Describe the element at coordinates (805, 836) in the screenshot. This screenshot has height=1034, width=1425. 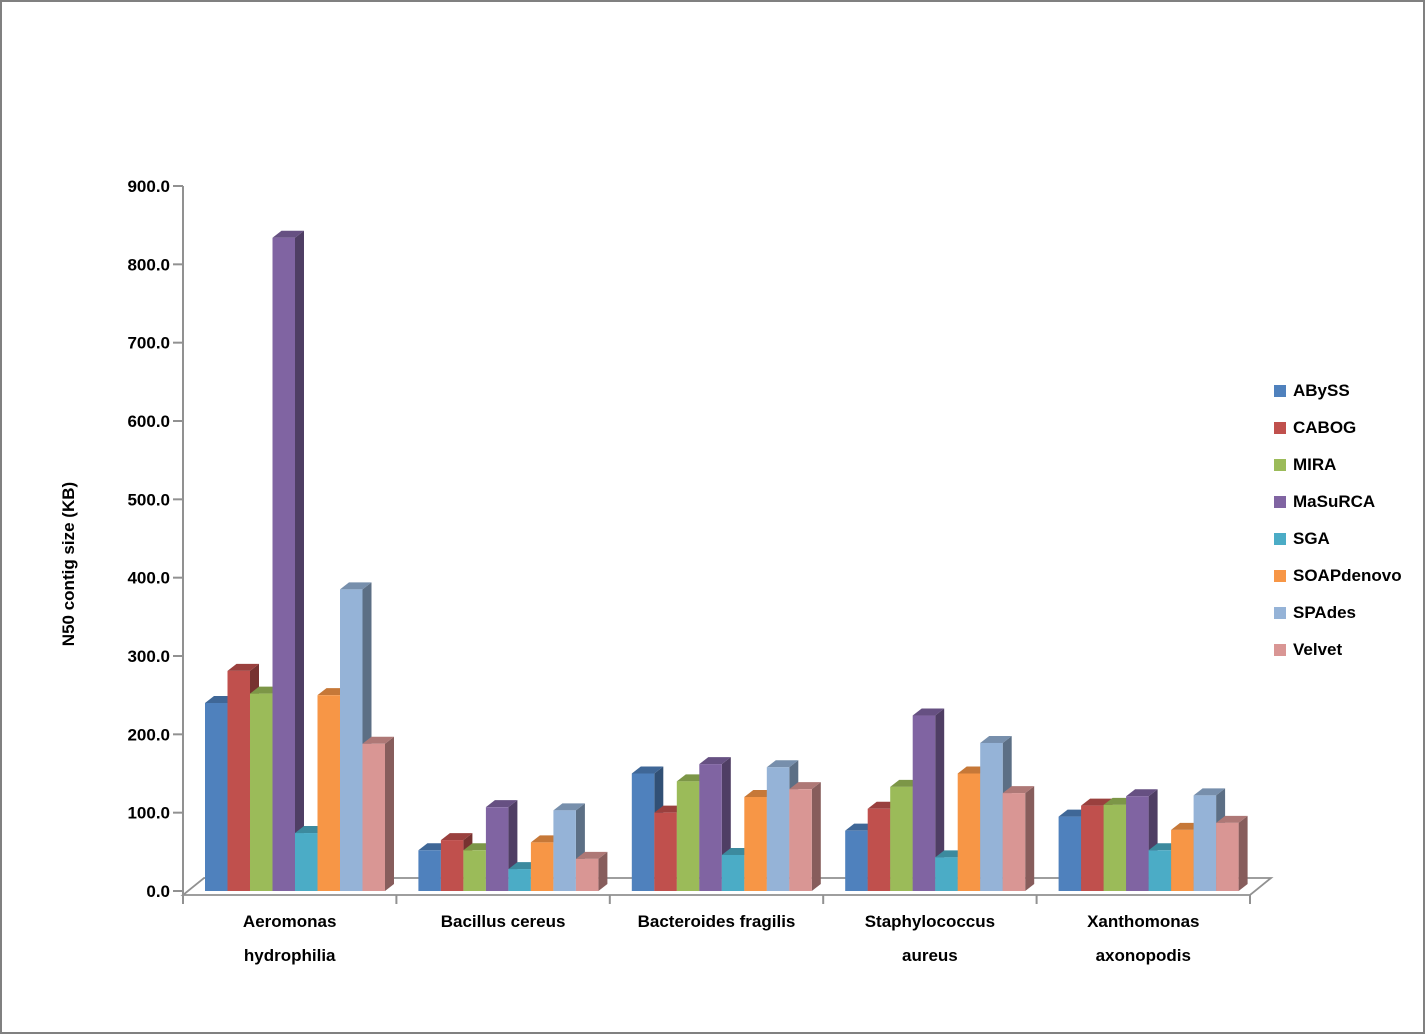
I see `bar-velvet-bacteroides-fragilis` at that location.